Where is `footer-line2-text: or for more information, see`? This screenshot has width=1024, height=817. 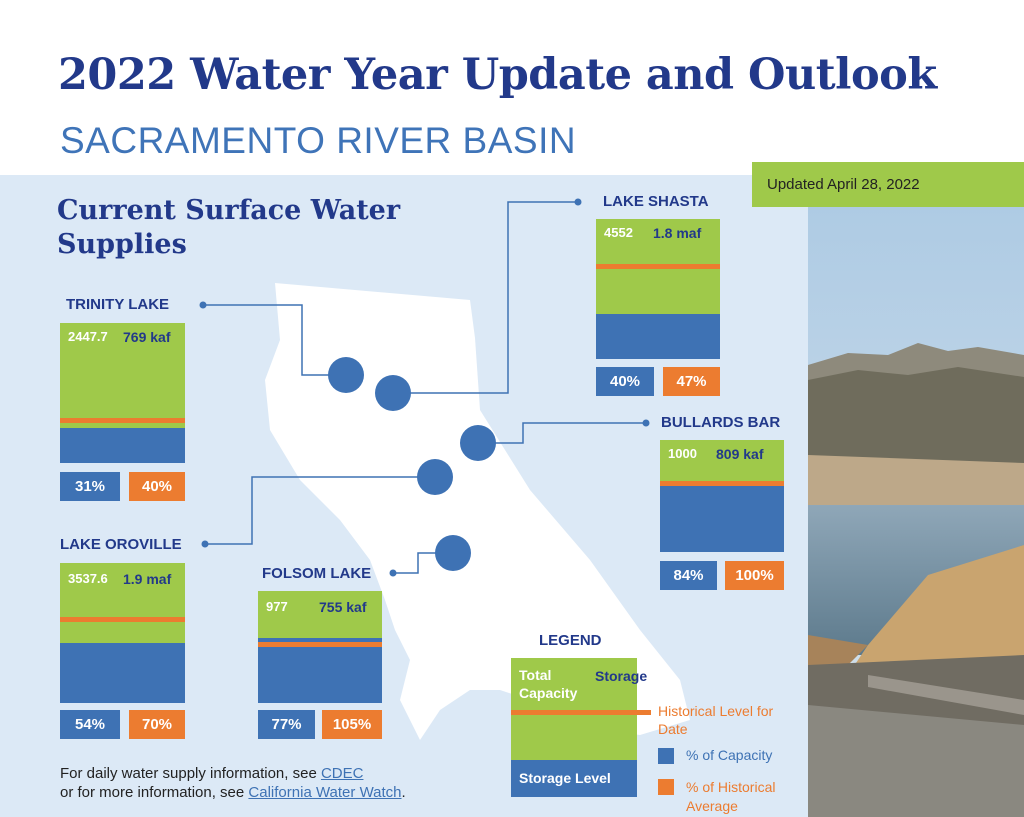 footer-line2-text: or for more information, see is located at coordinates (154, 792).